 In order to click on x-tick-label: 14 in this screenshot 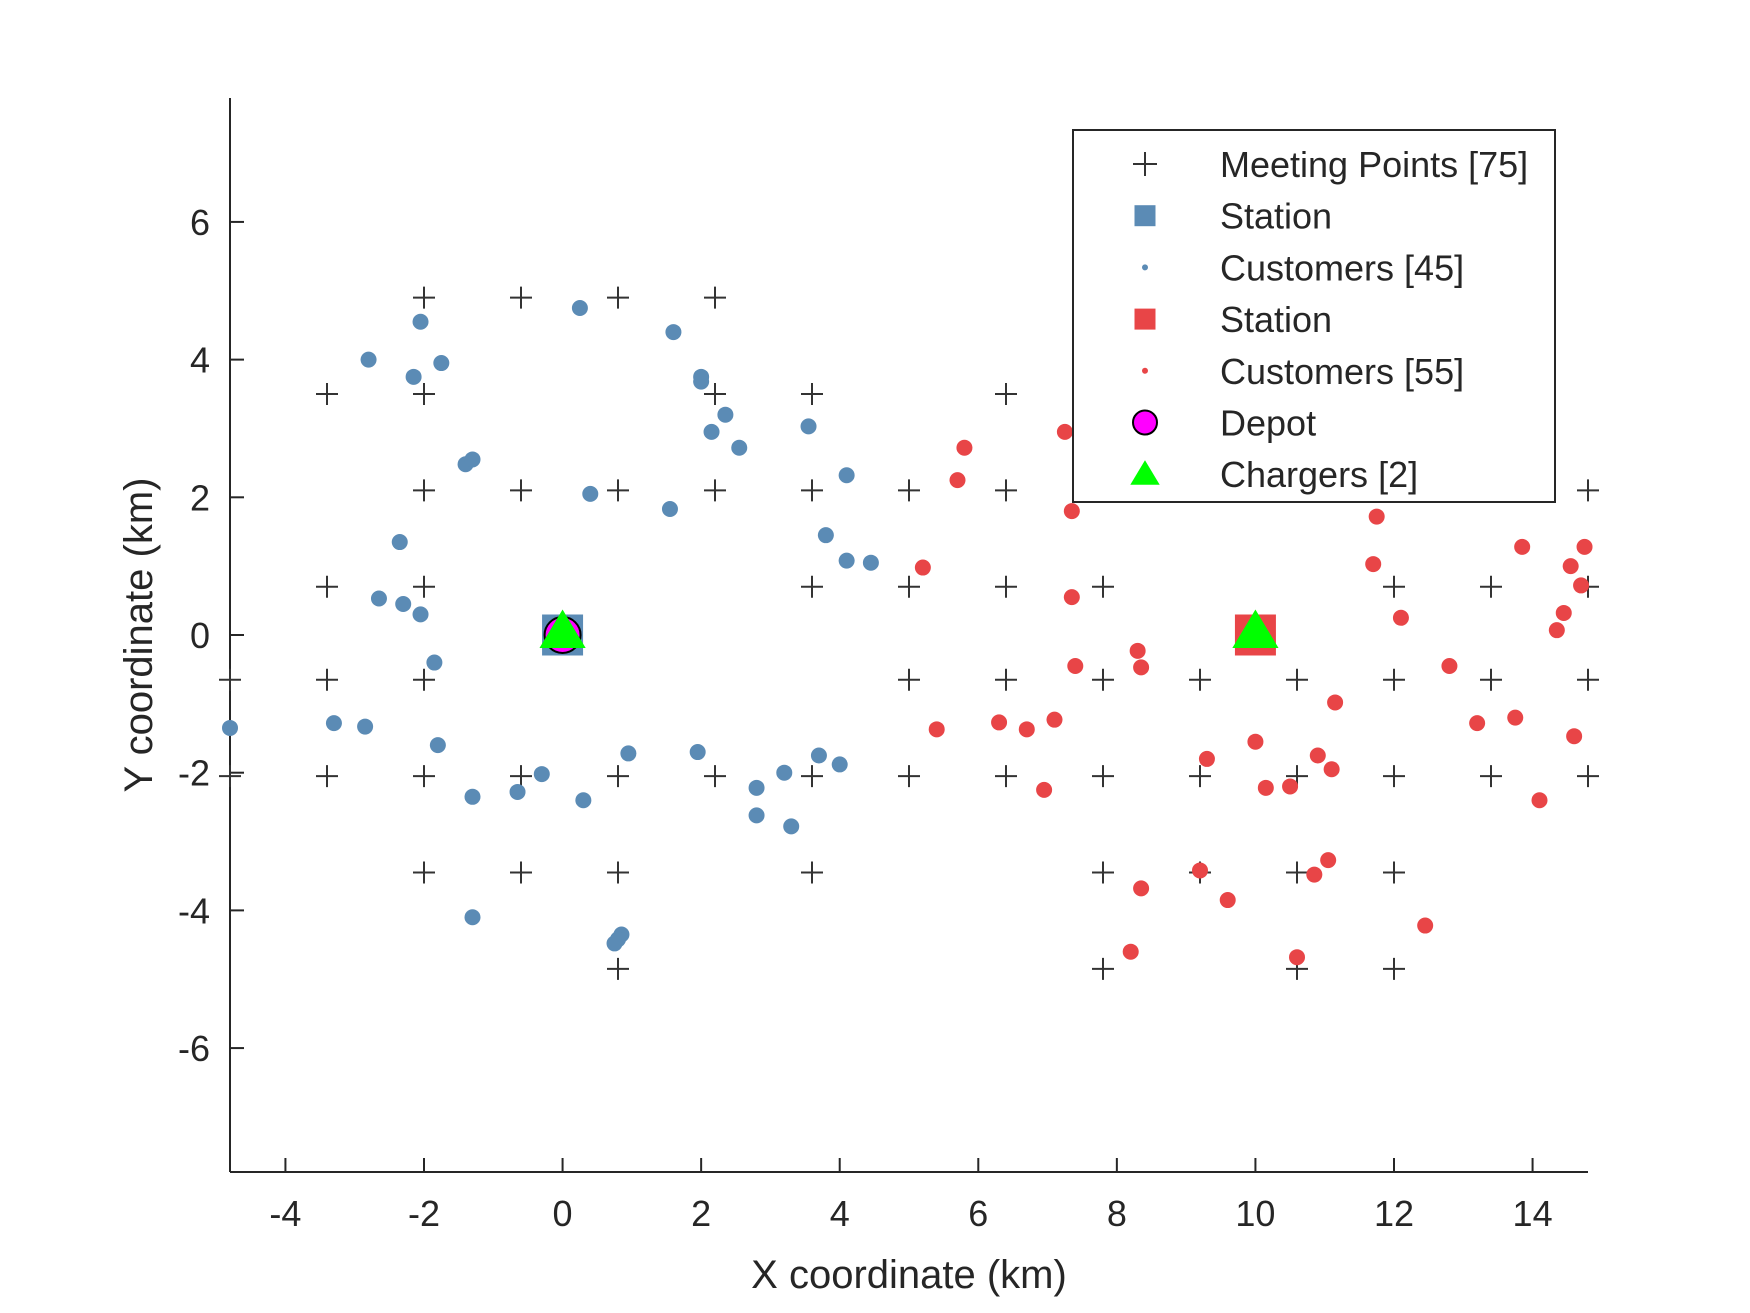, I will do `click(1533, 1213)`.